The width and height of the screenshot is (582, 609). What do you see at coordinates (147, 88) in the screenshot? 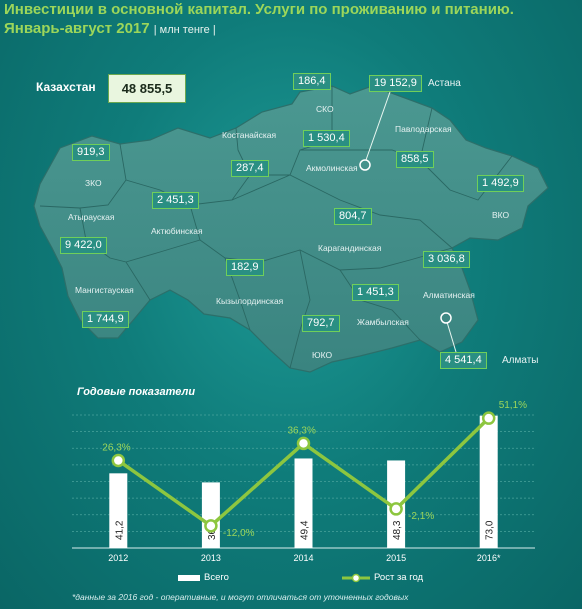
I see `total-value: 48 855,5` at bounding box center [147, 88].